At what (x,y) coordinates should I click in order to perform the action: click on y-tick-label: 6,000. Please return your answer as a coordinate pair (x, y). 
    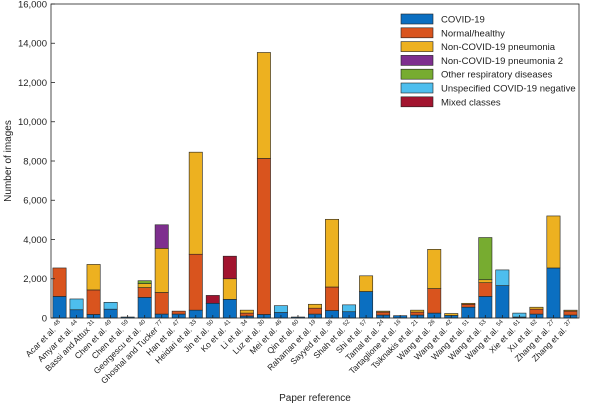
    Looking at the image, I should click on (35, 201).